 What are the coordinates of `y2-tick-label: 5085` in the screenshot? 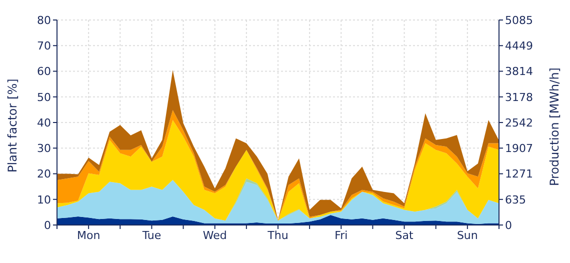 It's located at (519, 20).